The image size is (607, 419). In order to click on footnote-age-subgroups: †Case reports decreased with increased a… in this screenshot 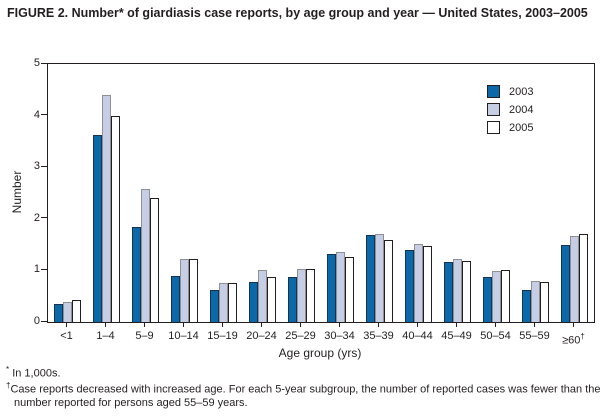, I will do `click(304, 396)`.